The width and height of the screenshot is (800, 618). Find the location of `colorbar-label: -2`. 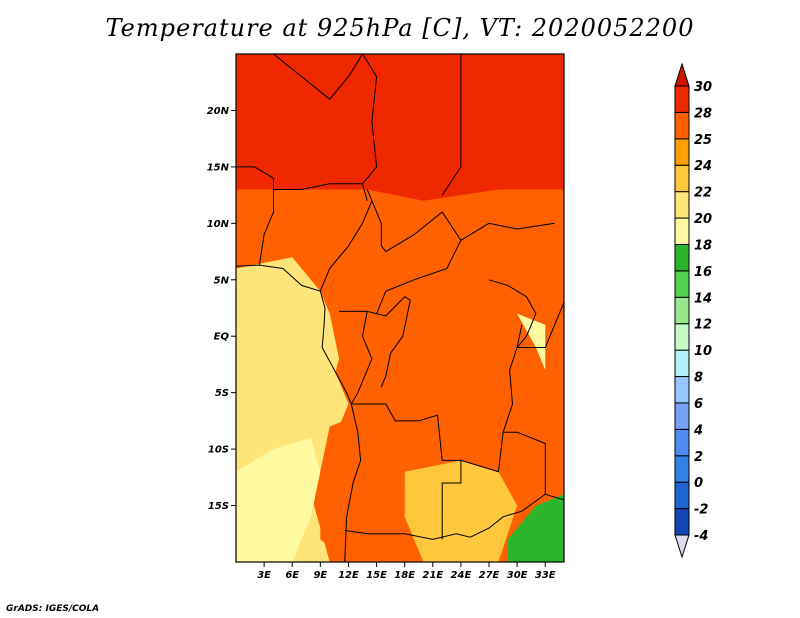

colorbar-label: -2 is located at coordinates (701, 510).